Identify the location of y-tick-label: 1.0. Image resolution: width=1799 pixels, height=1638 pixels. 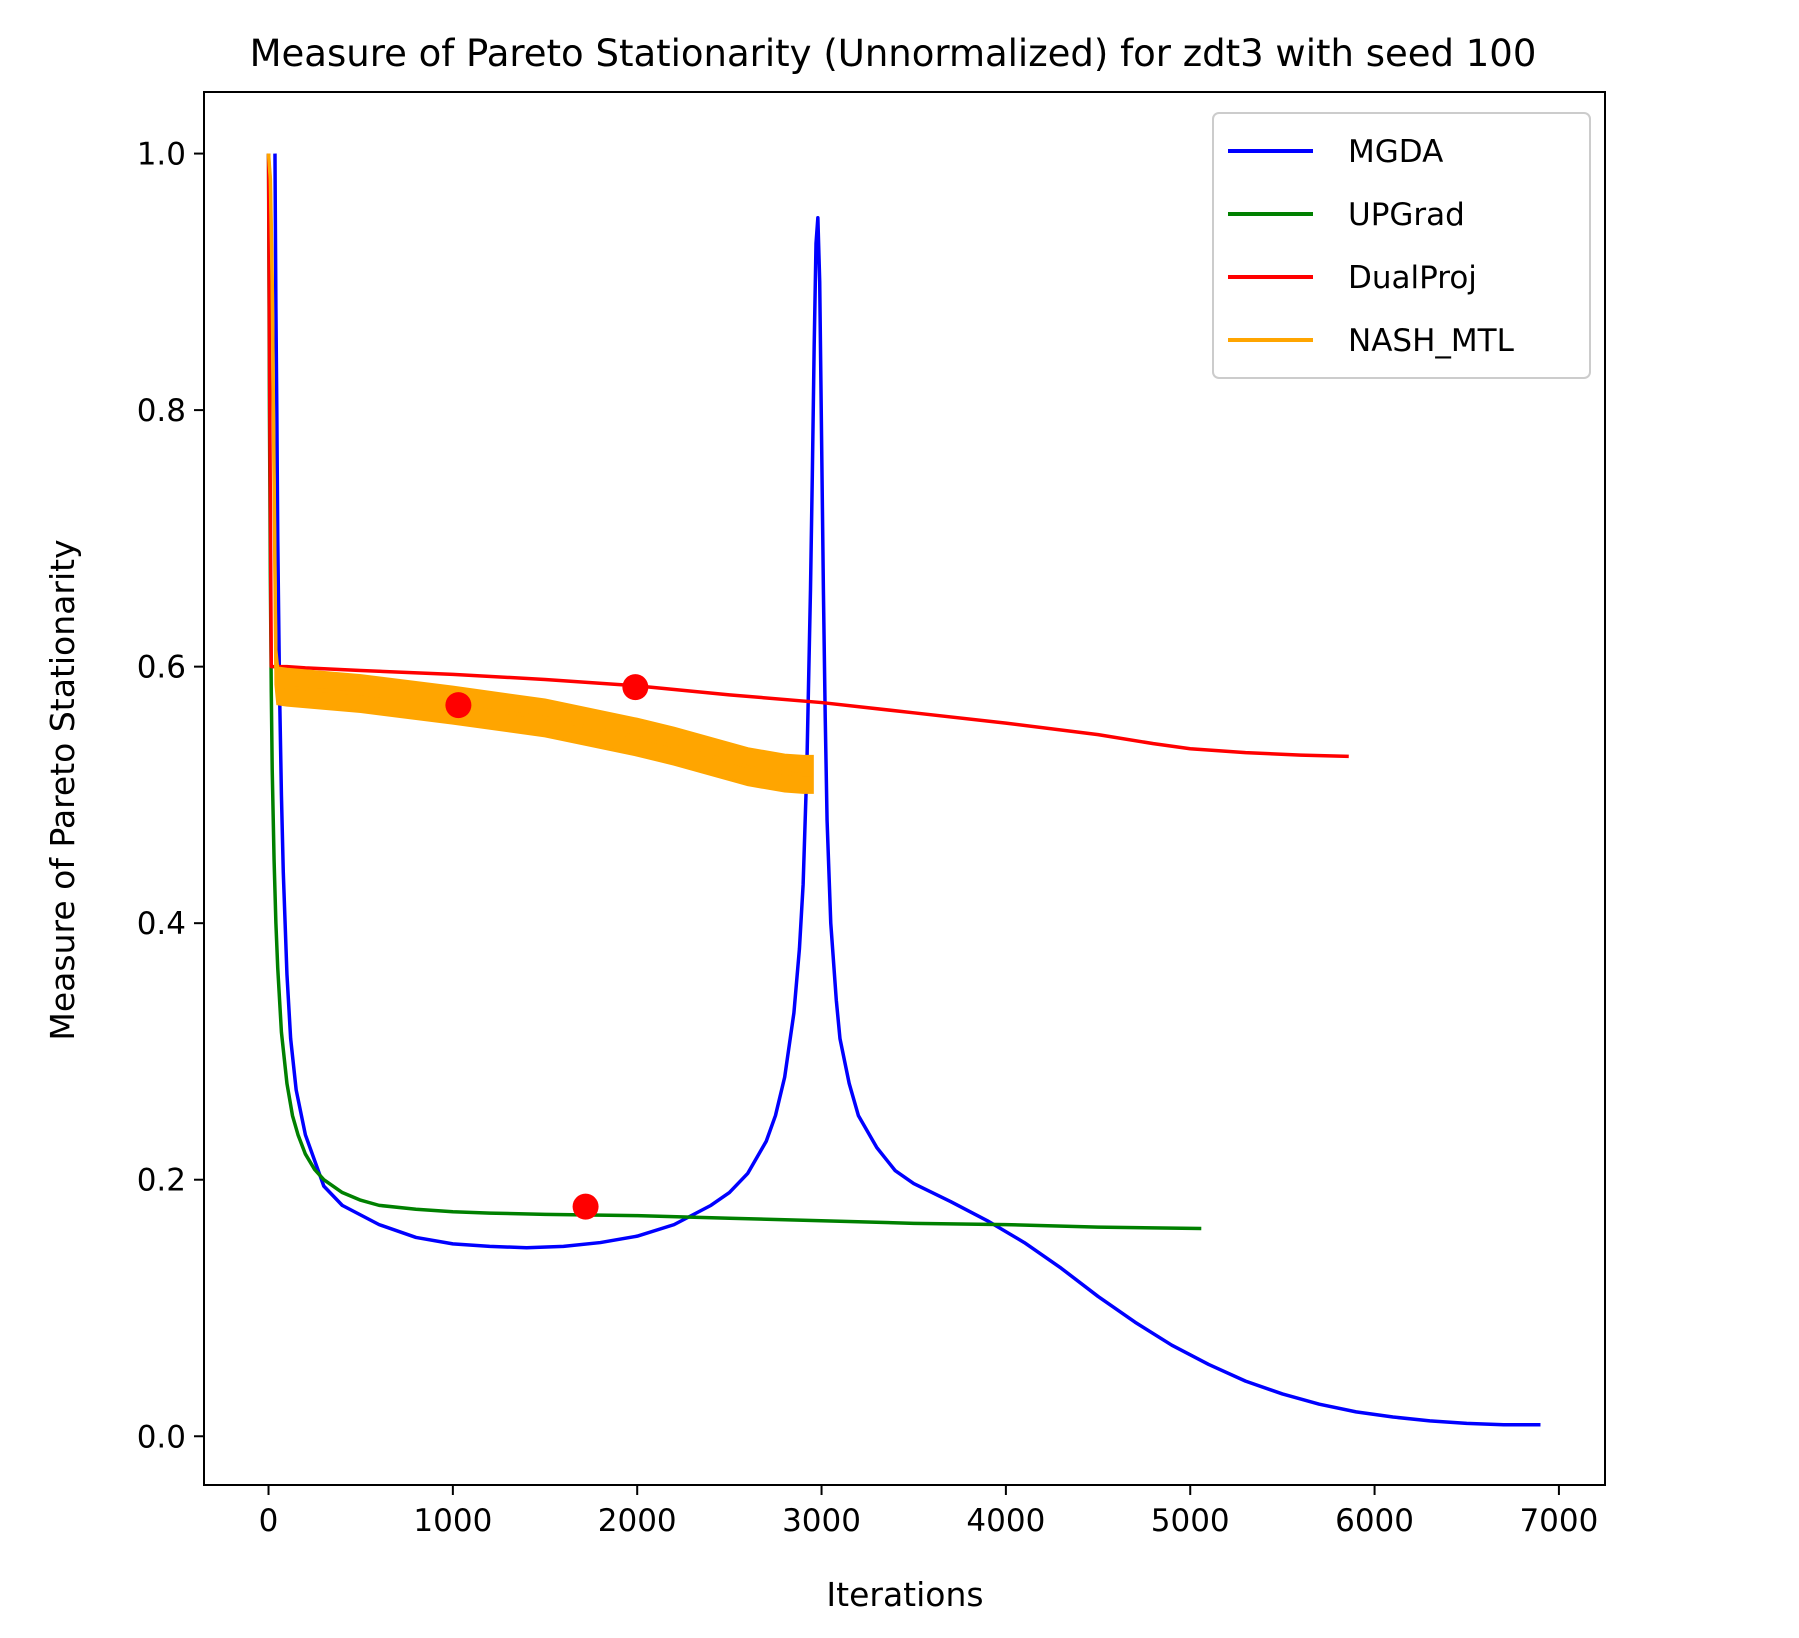
(161, 155).